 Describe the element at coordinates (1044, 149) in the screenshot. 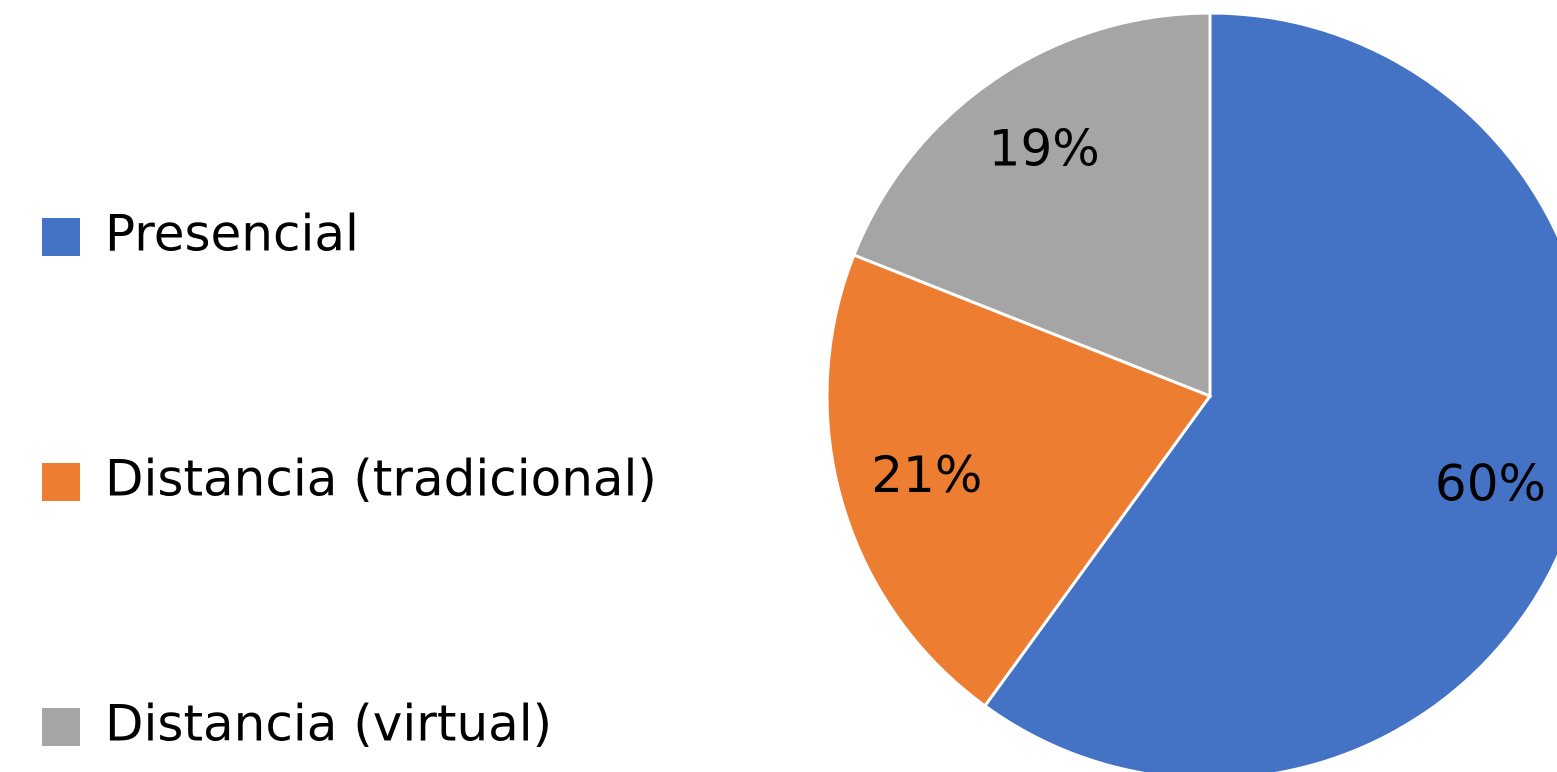

I see `data-label: 19%` at that location.